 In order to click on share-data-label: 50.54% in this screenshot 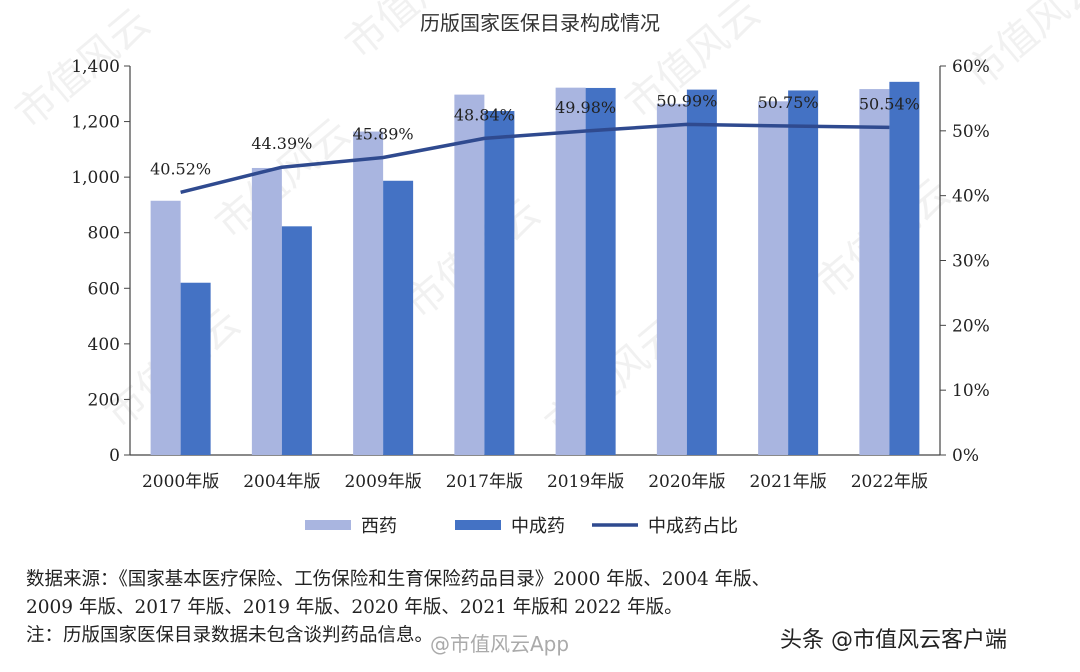, I will do `click(889, 103)`.